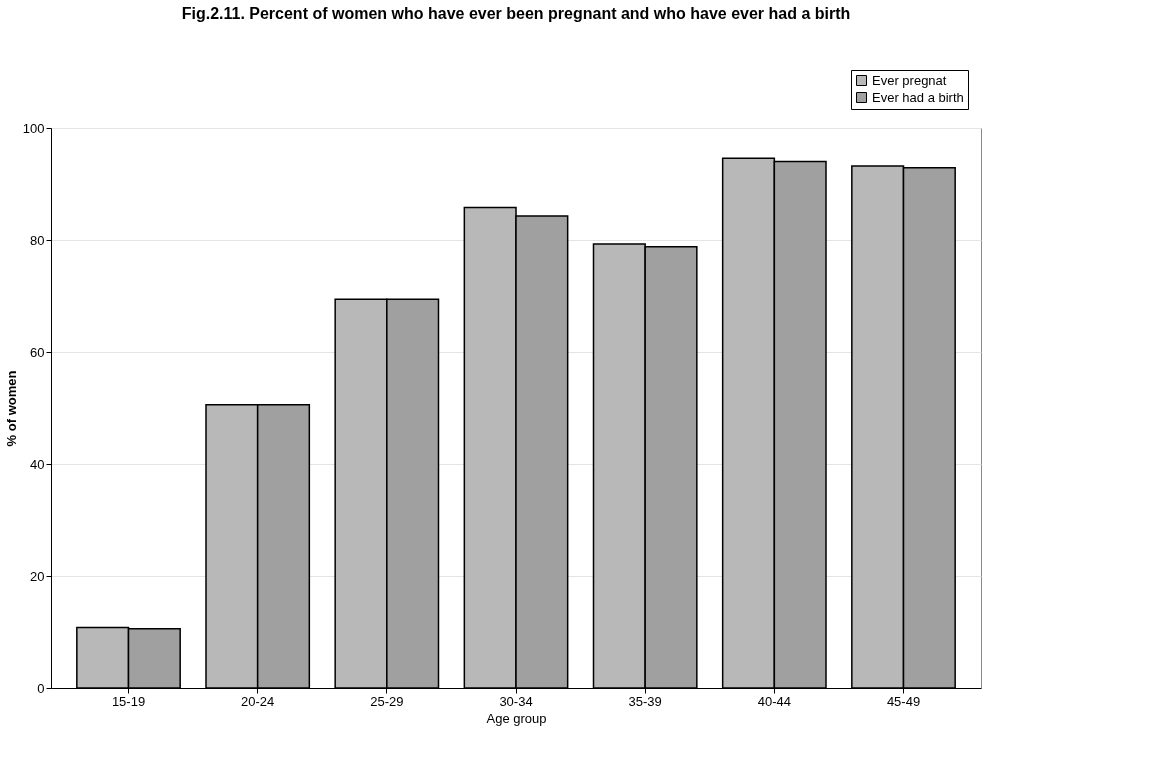  Describe the element at coordinates (37, 352) in the screenshot. I see `y-tick-label: 60` at that location.